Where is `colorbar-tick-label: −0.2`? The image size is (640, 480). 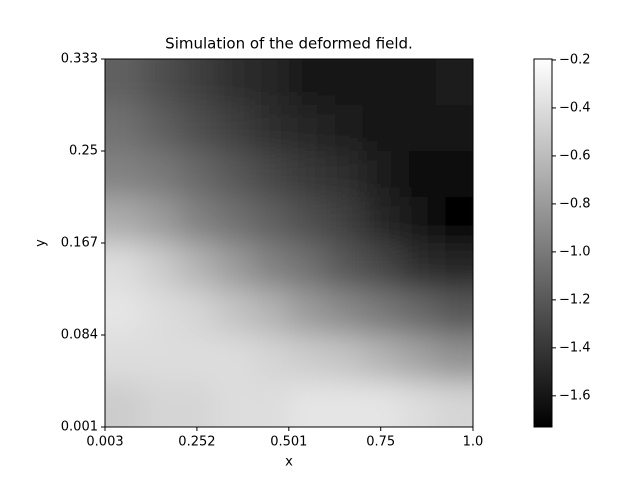
colorbar-tick-label: −0.2 is located at coordinates (575, 59).